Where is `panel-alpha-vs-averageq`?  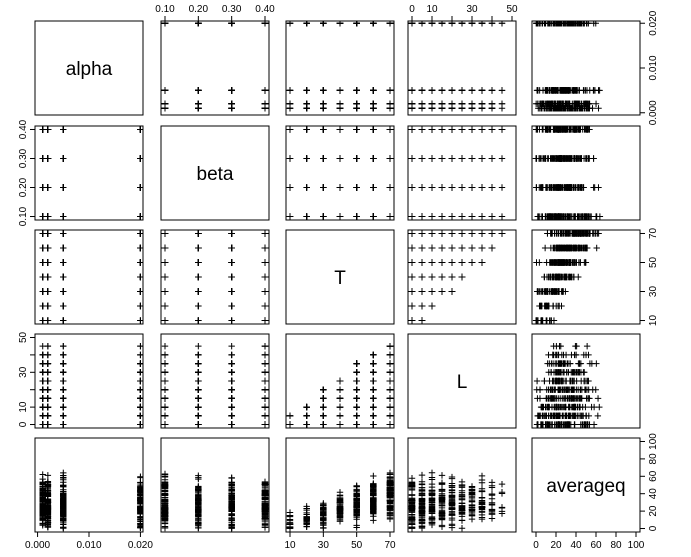
panel-alpha-vs-averageq is located at coordinates (586, 68).